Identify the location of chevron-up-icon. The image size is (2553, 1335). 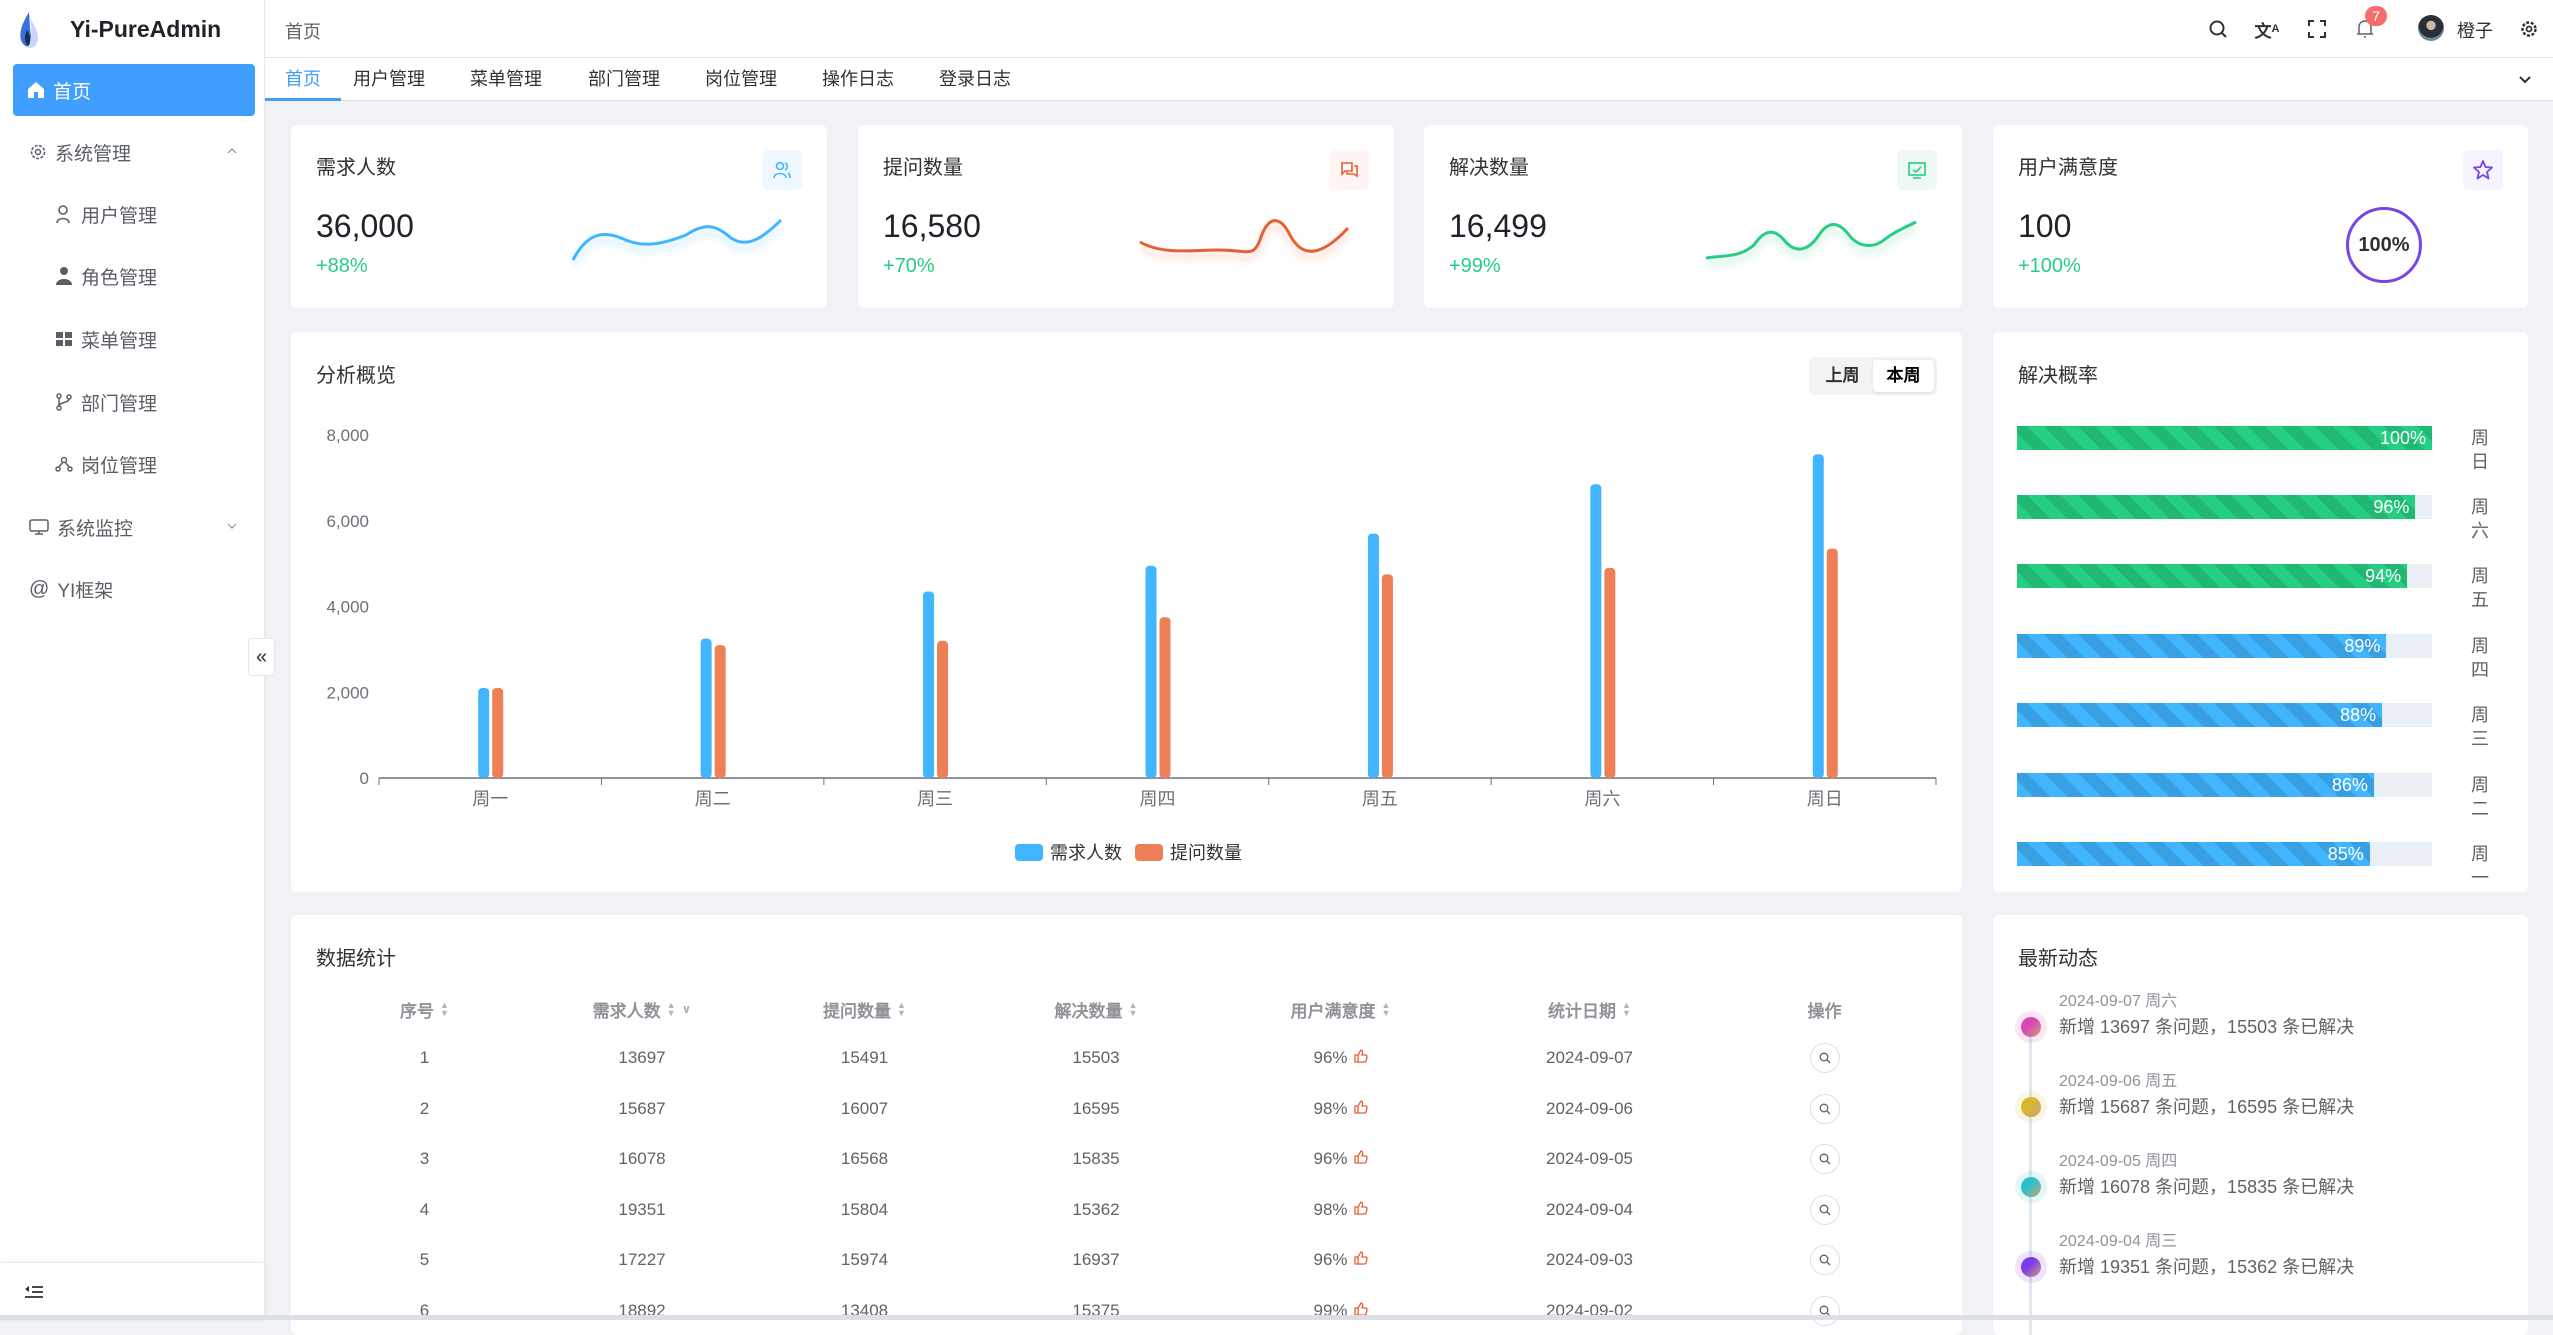
(232, 151).